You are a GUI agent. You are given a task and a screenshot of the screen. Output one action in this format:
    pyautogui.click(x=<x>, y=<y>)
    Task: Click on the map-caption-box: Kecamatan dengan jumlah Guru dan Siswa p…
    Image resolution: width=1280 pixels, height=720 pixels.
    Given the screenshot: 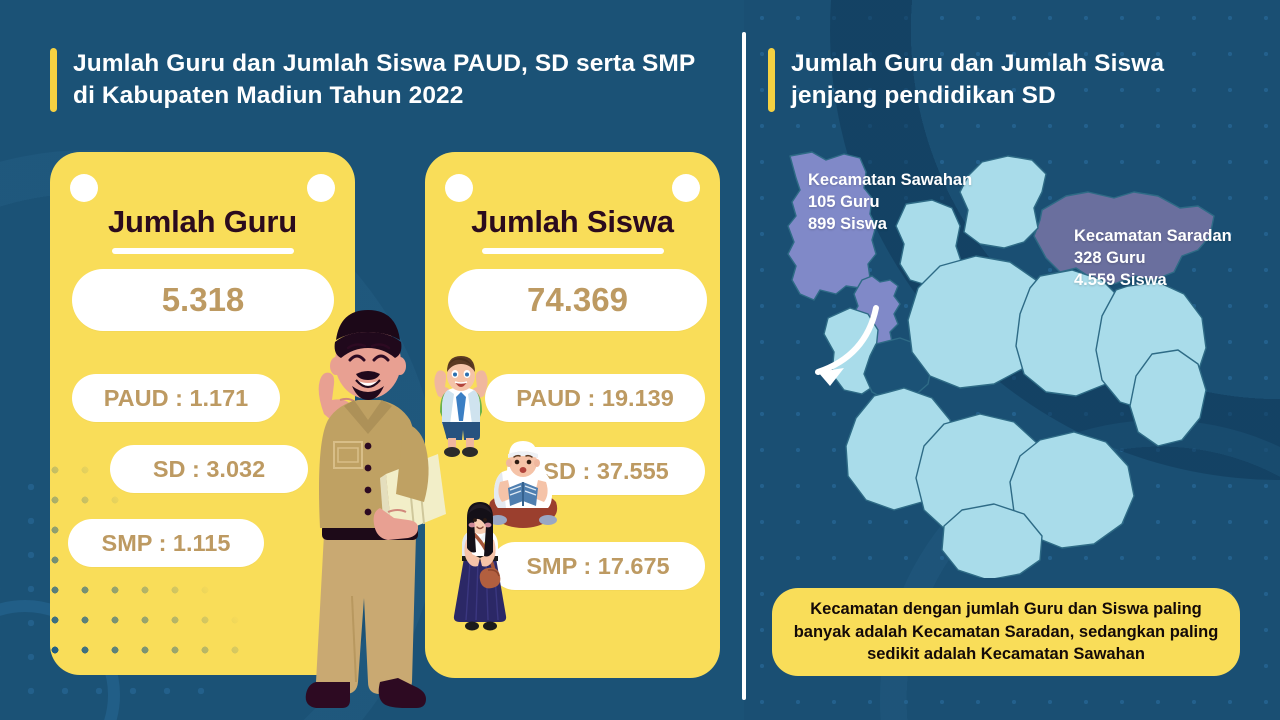 What is the action you would take?
    pyautogui.click(x=1006, y=632)
    